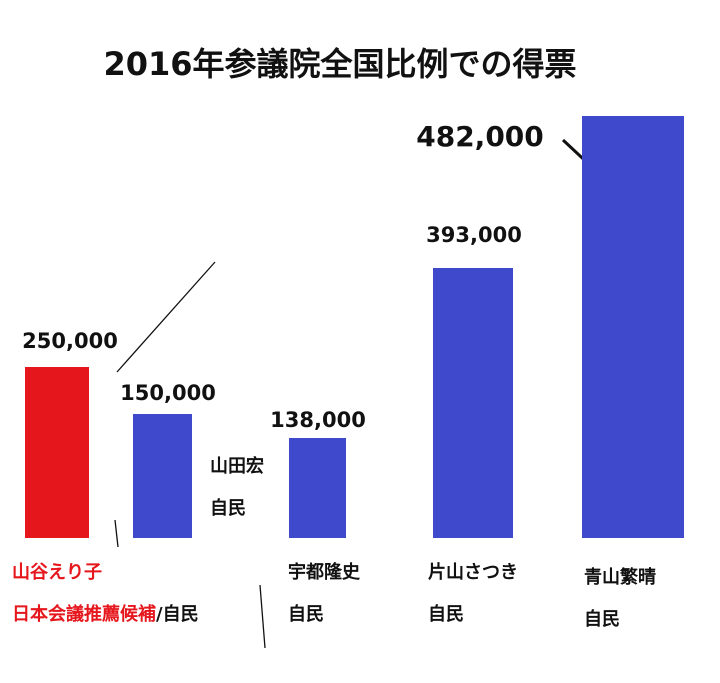 The width and height of the screenshot is (720, 683). I want to click on callout-line-top, so click(166, 317).